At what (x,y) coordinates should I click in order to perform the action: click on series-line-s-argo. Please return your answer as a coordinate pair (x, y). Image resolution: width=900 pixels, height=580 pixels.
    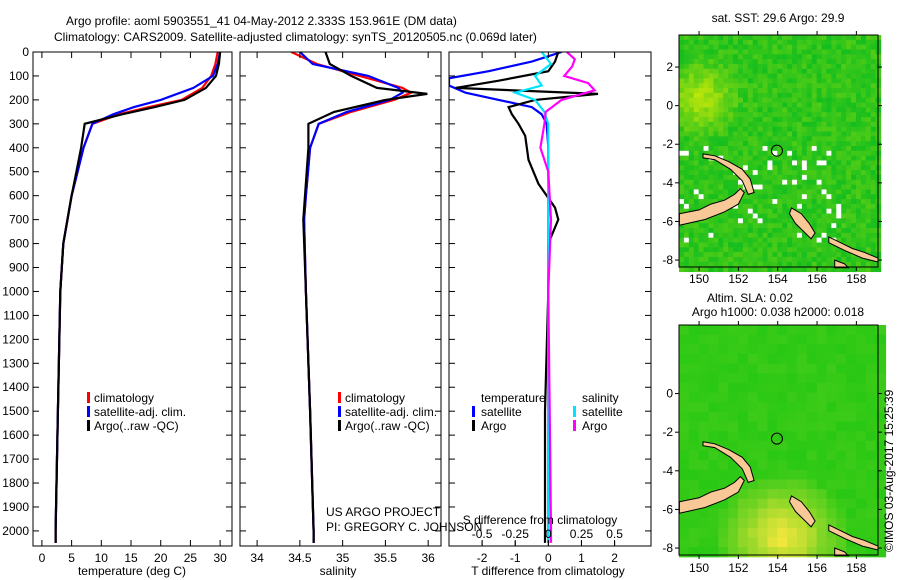
    Looking at the image, I should click on (568, 297).